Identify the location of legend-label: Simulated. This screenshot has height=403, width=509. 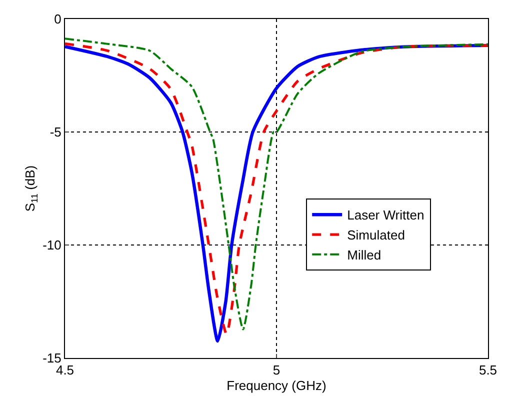
(376, 235).